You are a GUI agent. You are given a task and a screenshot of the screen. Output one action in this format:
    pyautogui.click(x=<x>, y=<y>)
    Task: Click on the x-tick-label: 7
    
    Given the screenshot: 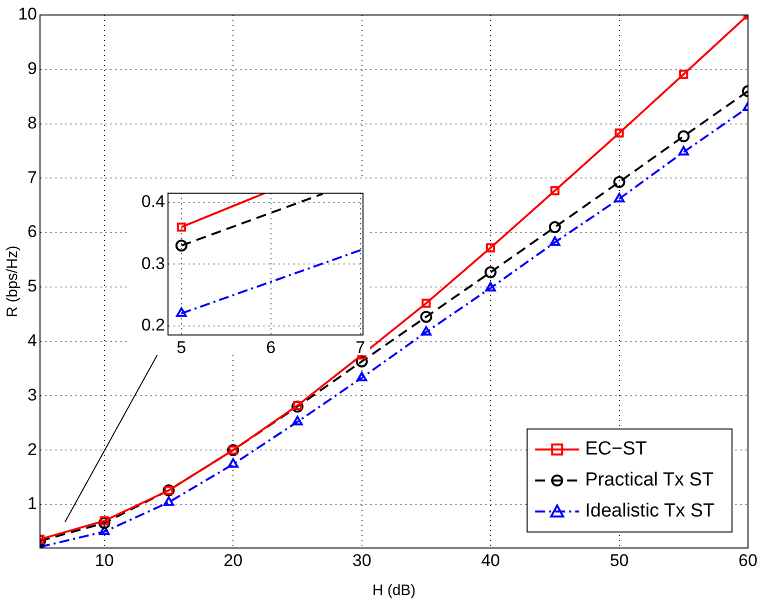 What is the action you would take?
    pyautogui.click(x=361, y=347)
    